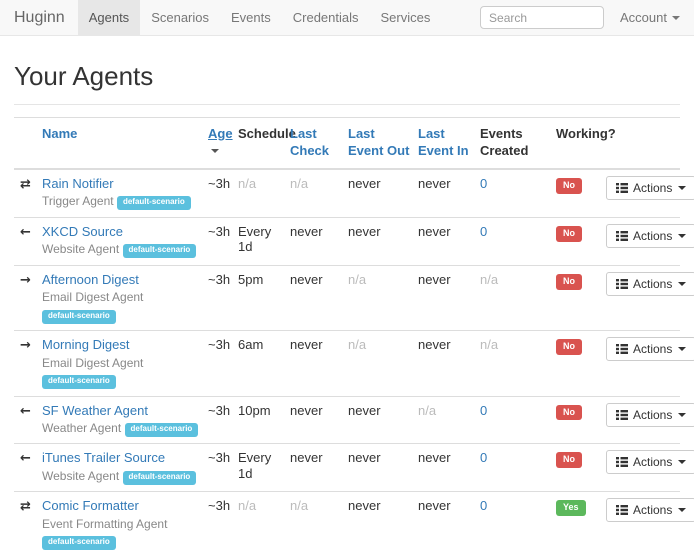 The width and height of the screenshot is (694, 557). What do you see at coordinates (347, 104) in the screenshot?
I see `divider` at bounding box center [347, 104].